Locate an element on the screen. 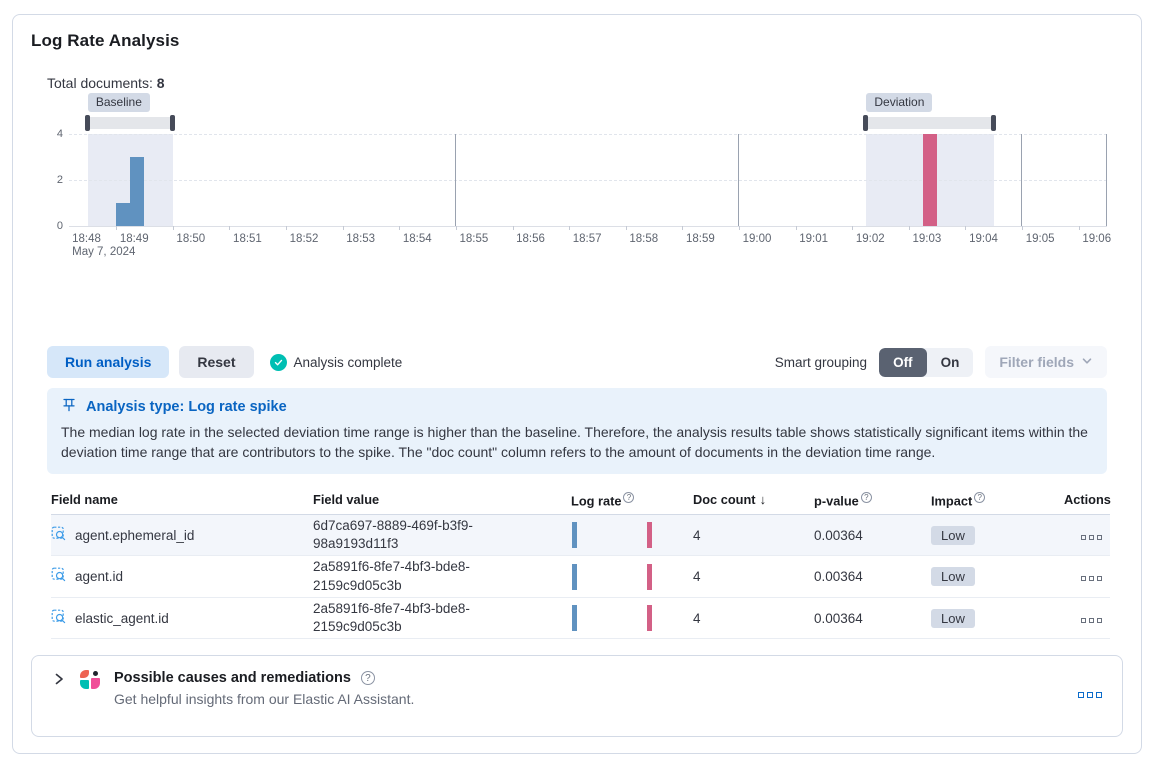 The width and height of the screenshot is (1155, 768). x-axis-label: 18:50 is located at coordinates (191, 239).